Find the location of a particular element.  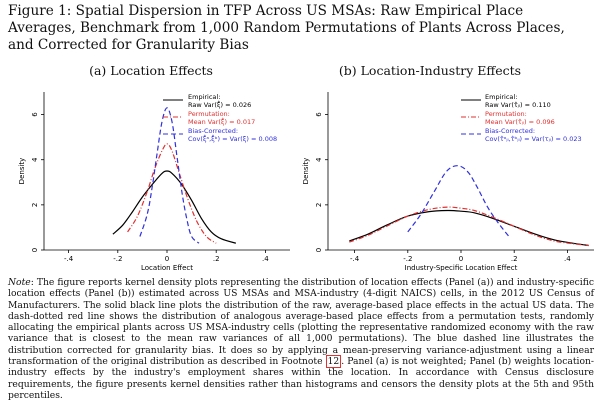

chart-a-ytick-label: 0 is located at coordinates (35, 250).